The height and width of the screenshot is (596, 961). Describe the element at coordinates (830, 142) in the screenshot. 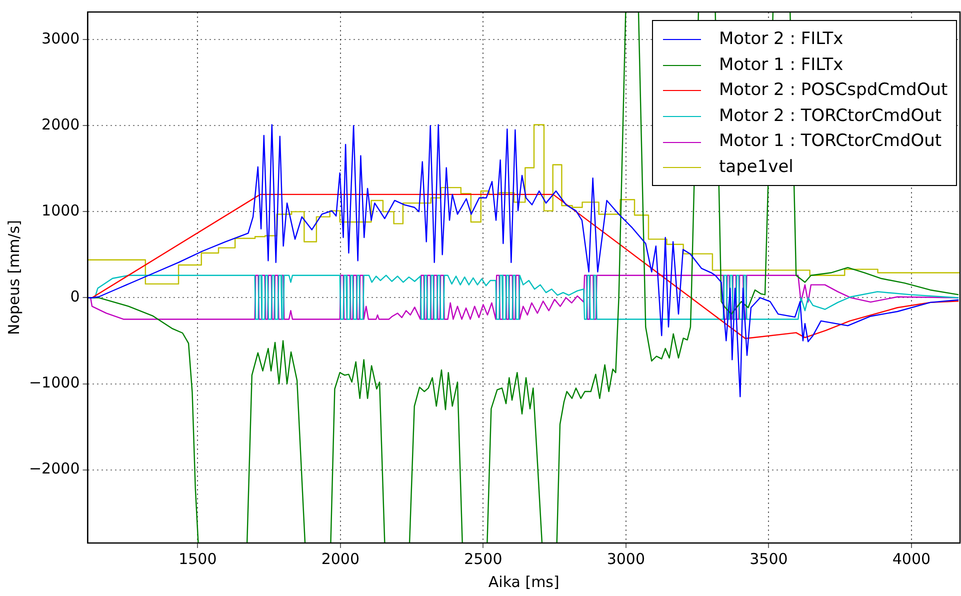

I see `legend-label: Motor 1 : TORCtorCmdOut` at that location.